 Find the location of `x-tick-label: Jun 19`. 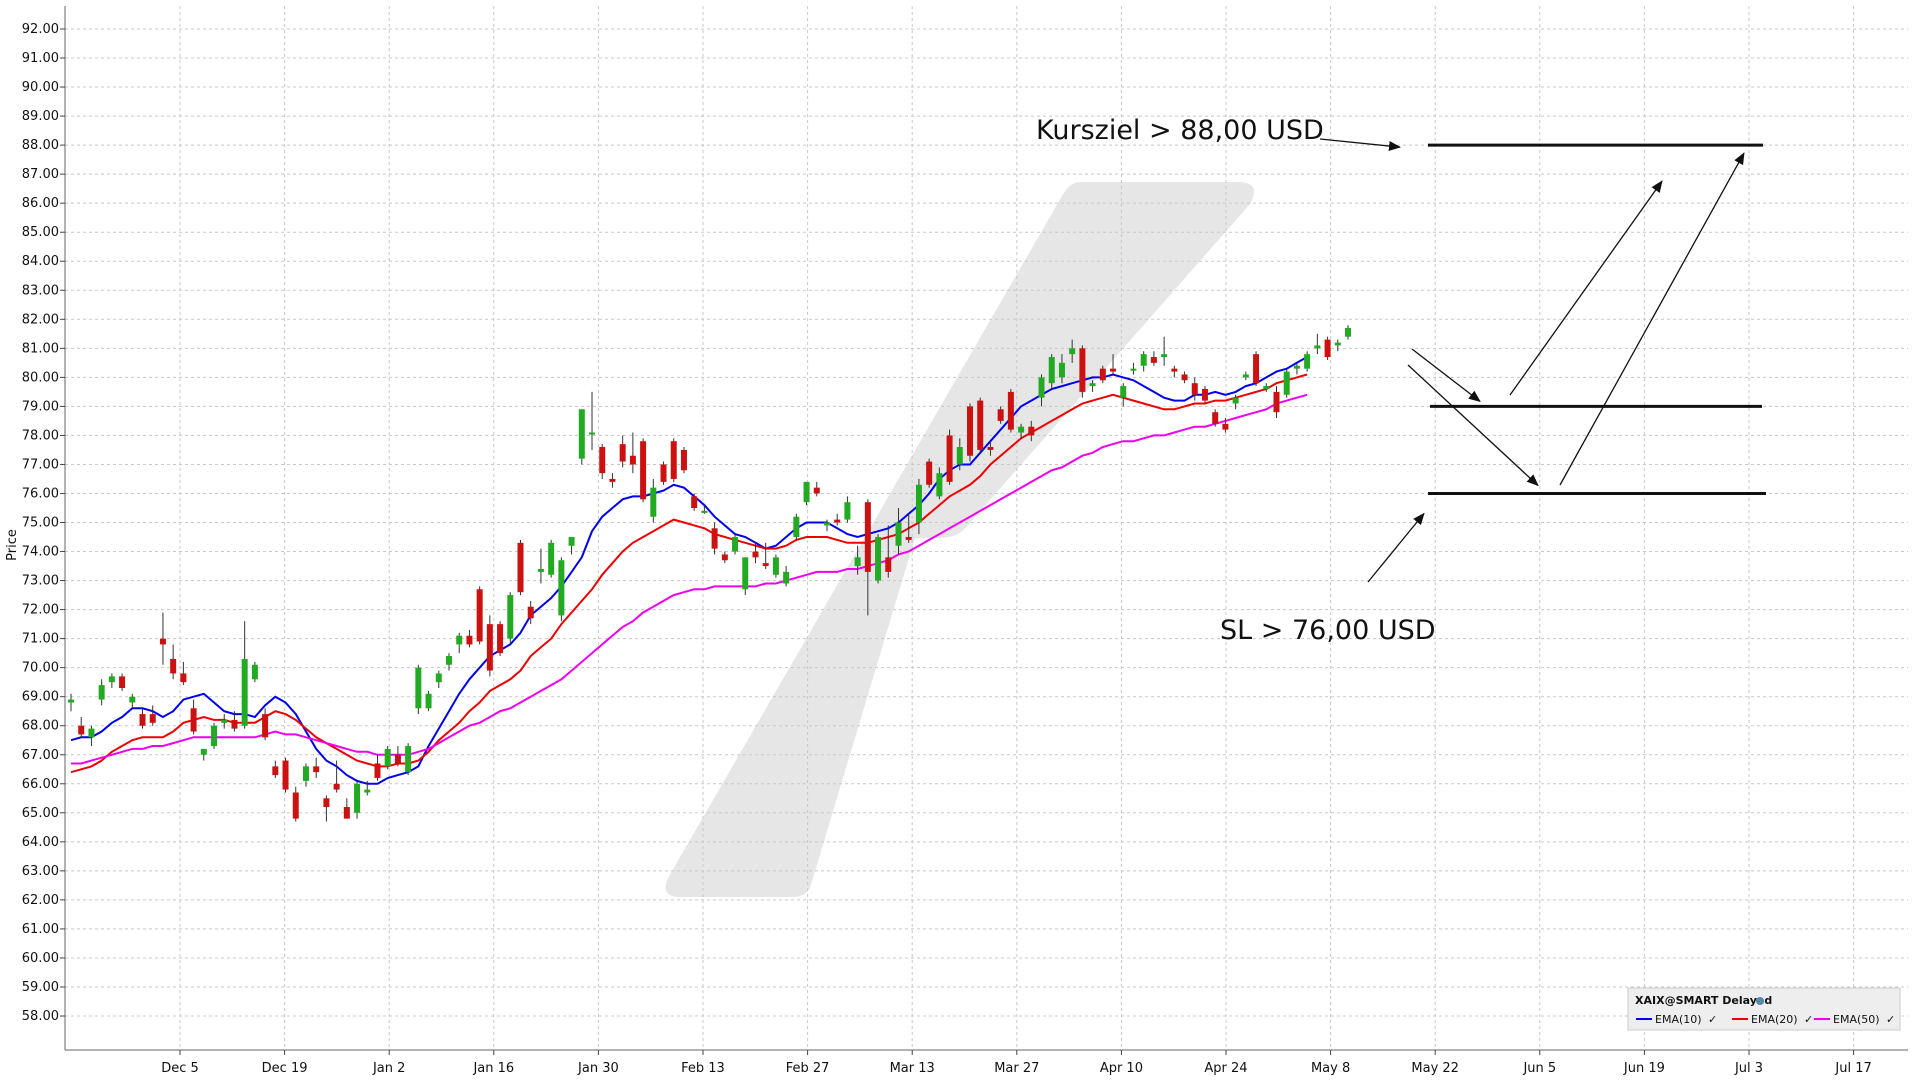

x-tick-label: Jun 19 is located at coordinates (1644, 1068).